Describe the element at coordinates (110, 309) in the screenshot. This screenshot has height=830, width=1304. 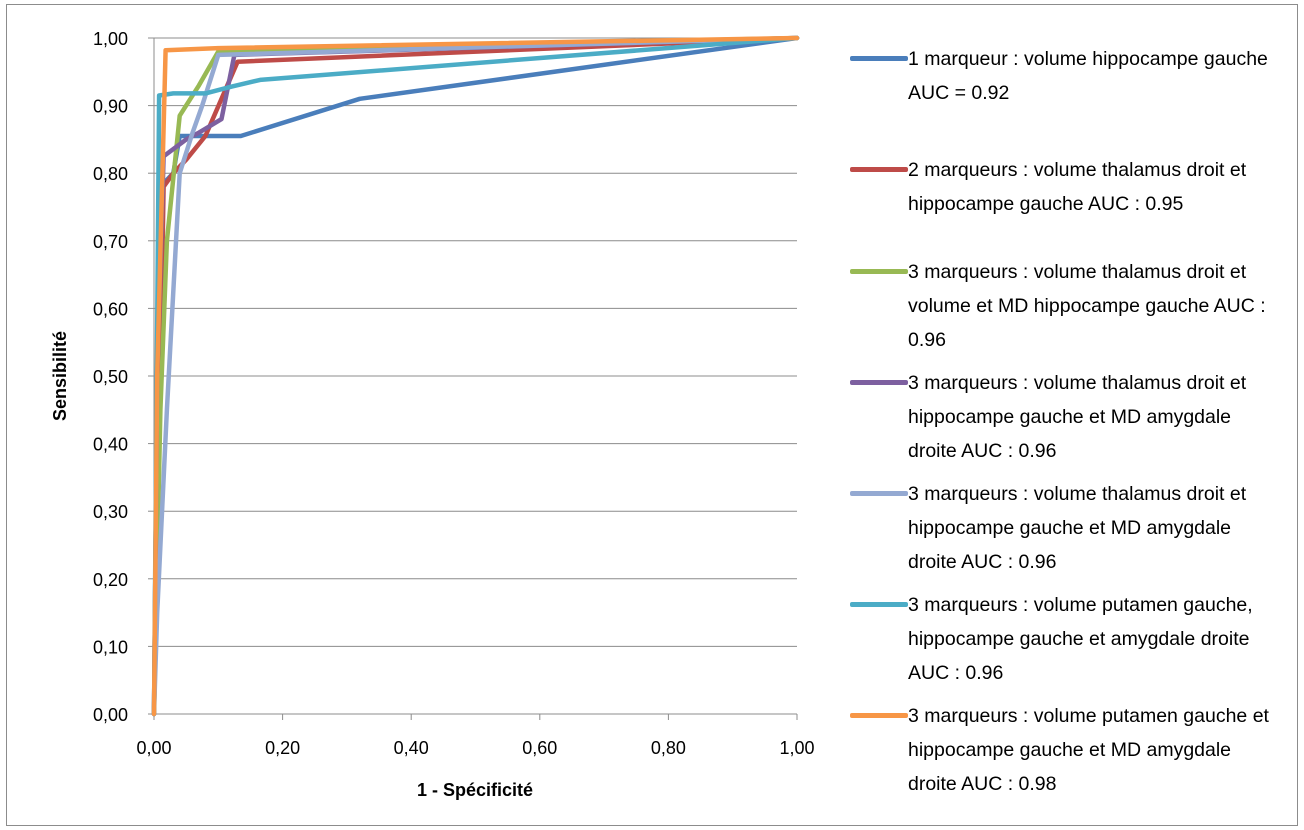
I see `y-tick-label: 0,60` at that location.